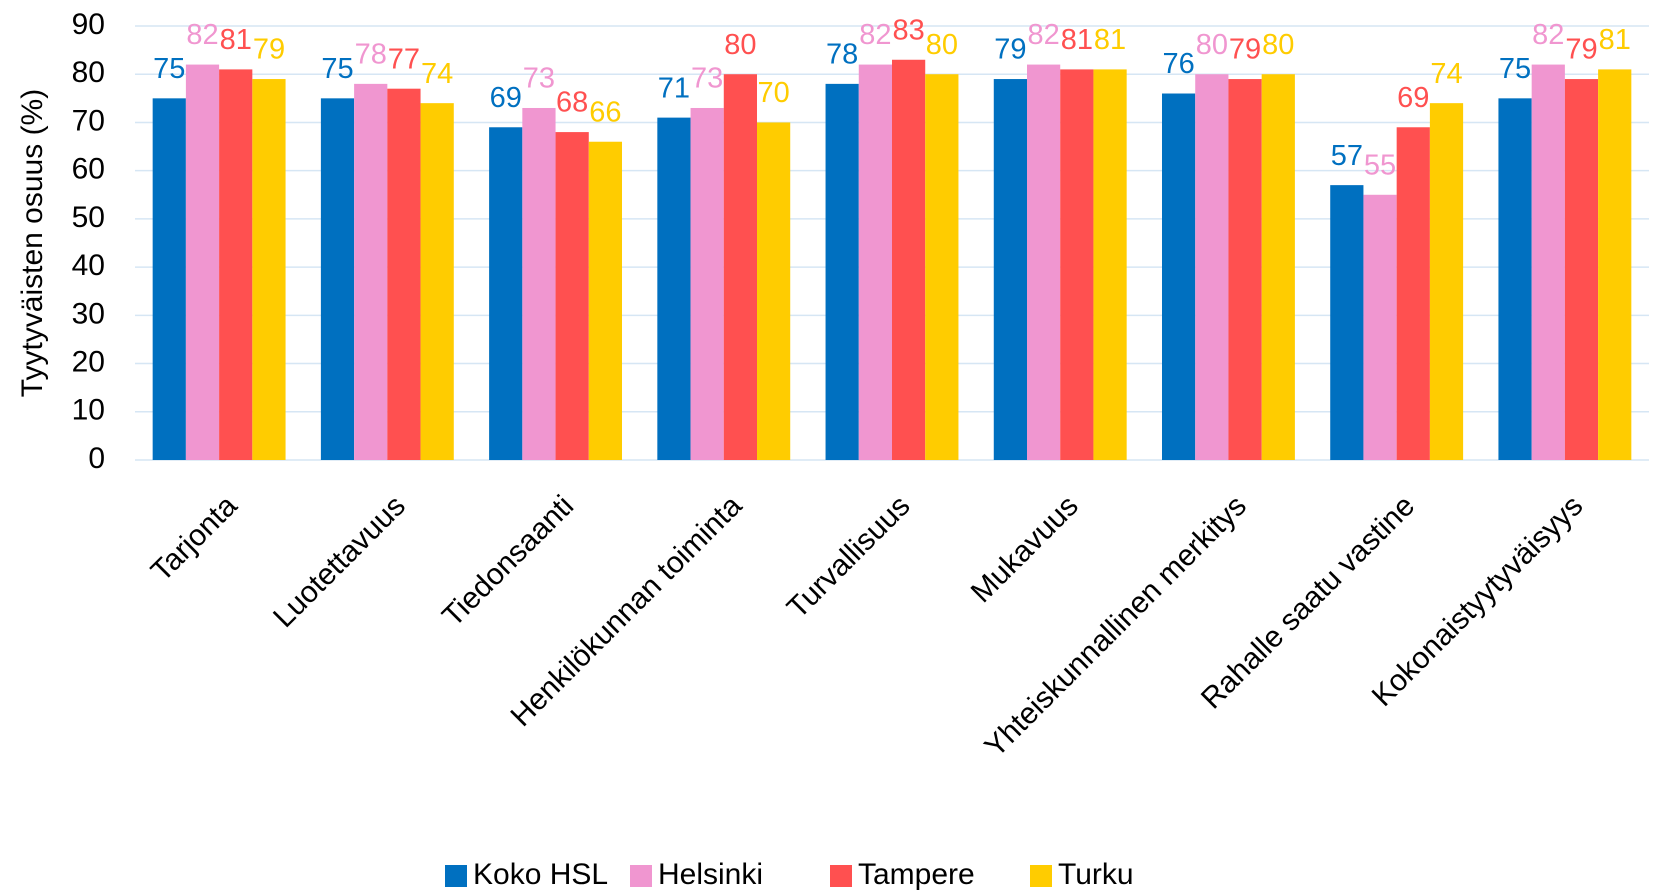  I want to click on y-axis-label: Tyytyväisten osuus (%), so click(32, 243).